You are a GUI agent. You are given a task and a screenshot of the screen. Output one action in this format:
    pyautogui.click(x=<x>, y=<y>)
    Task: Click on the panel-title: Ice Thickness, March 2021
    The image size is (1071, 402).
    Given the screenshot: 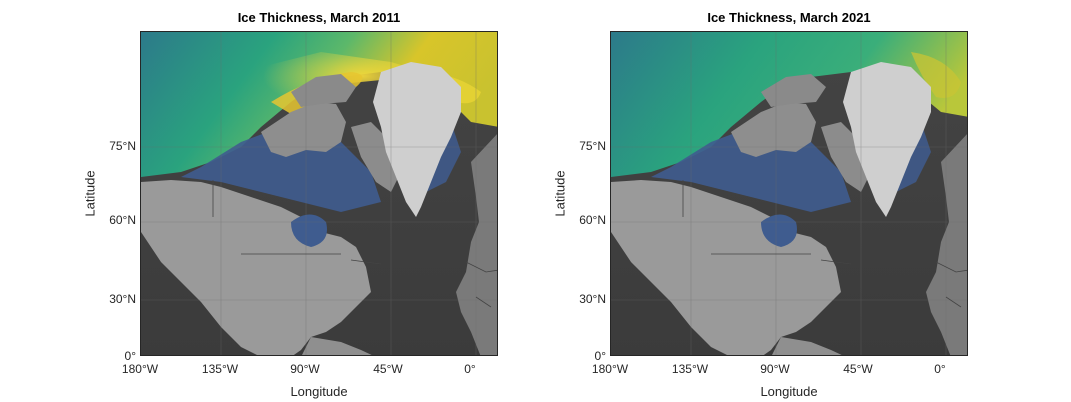 What is the action you would take?
    pyautogui.click(x=789, y=17)
    